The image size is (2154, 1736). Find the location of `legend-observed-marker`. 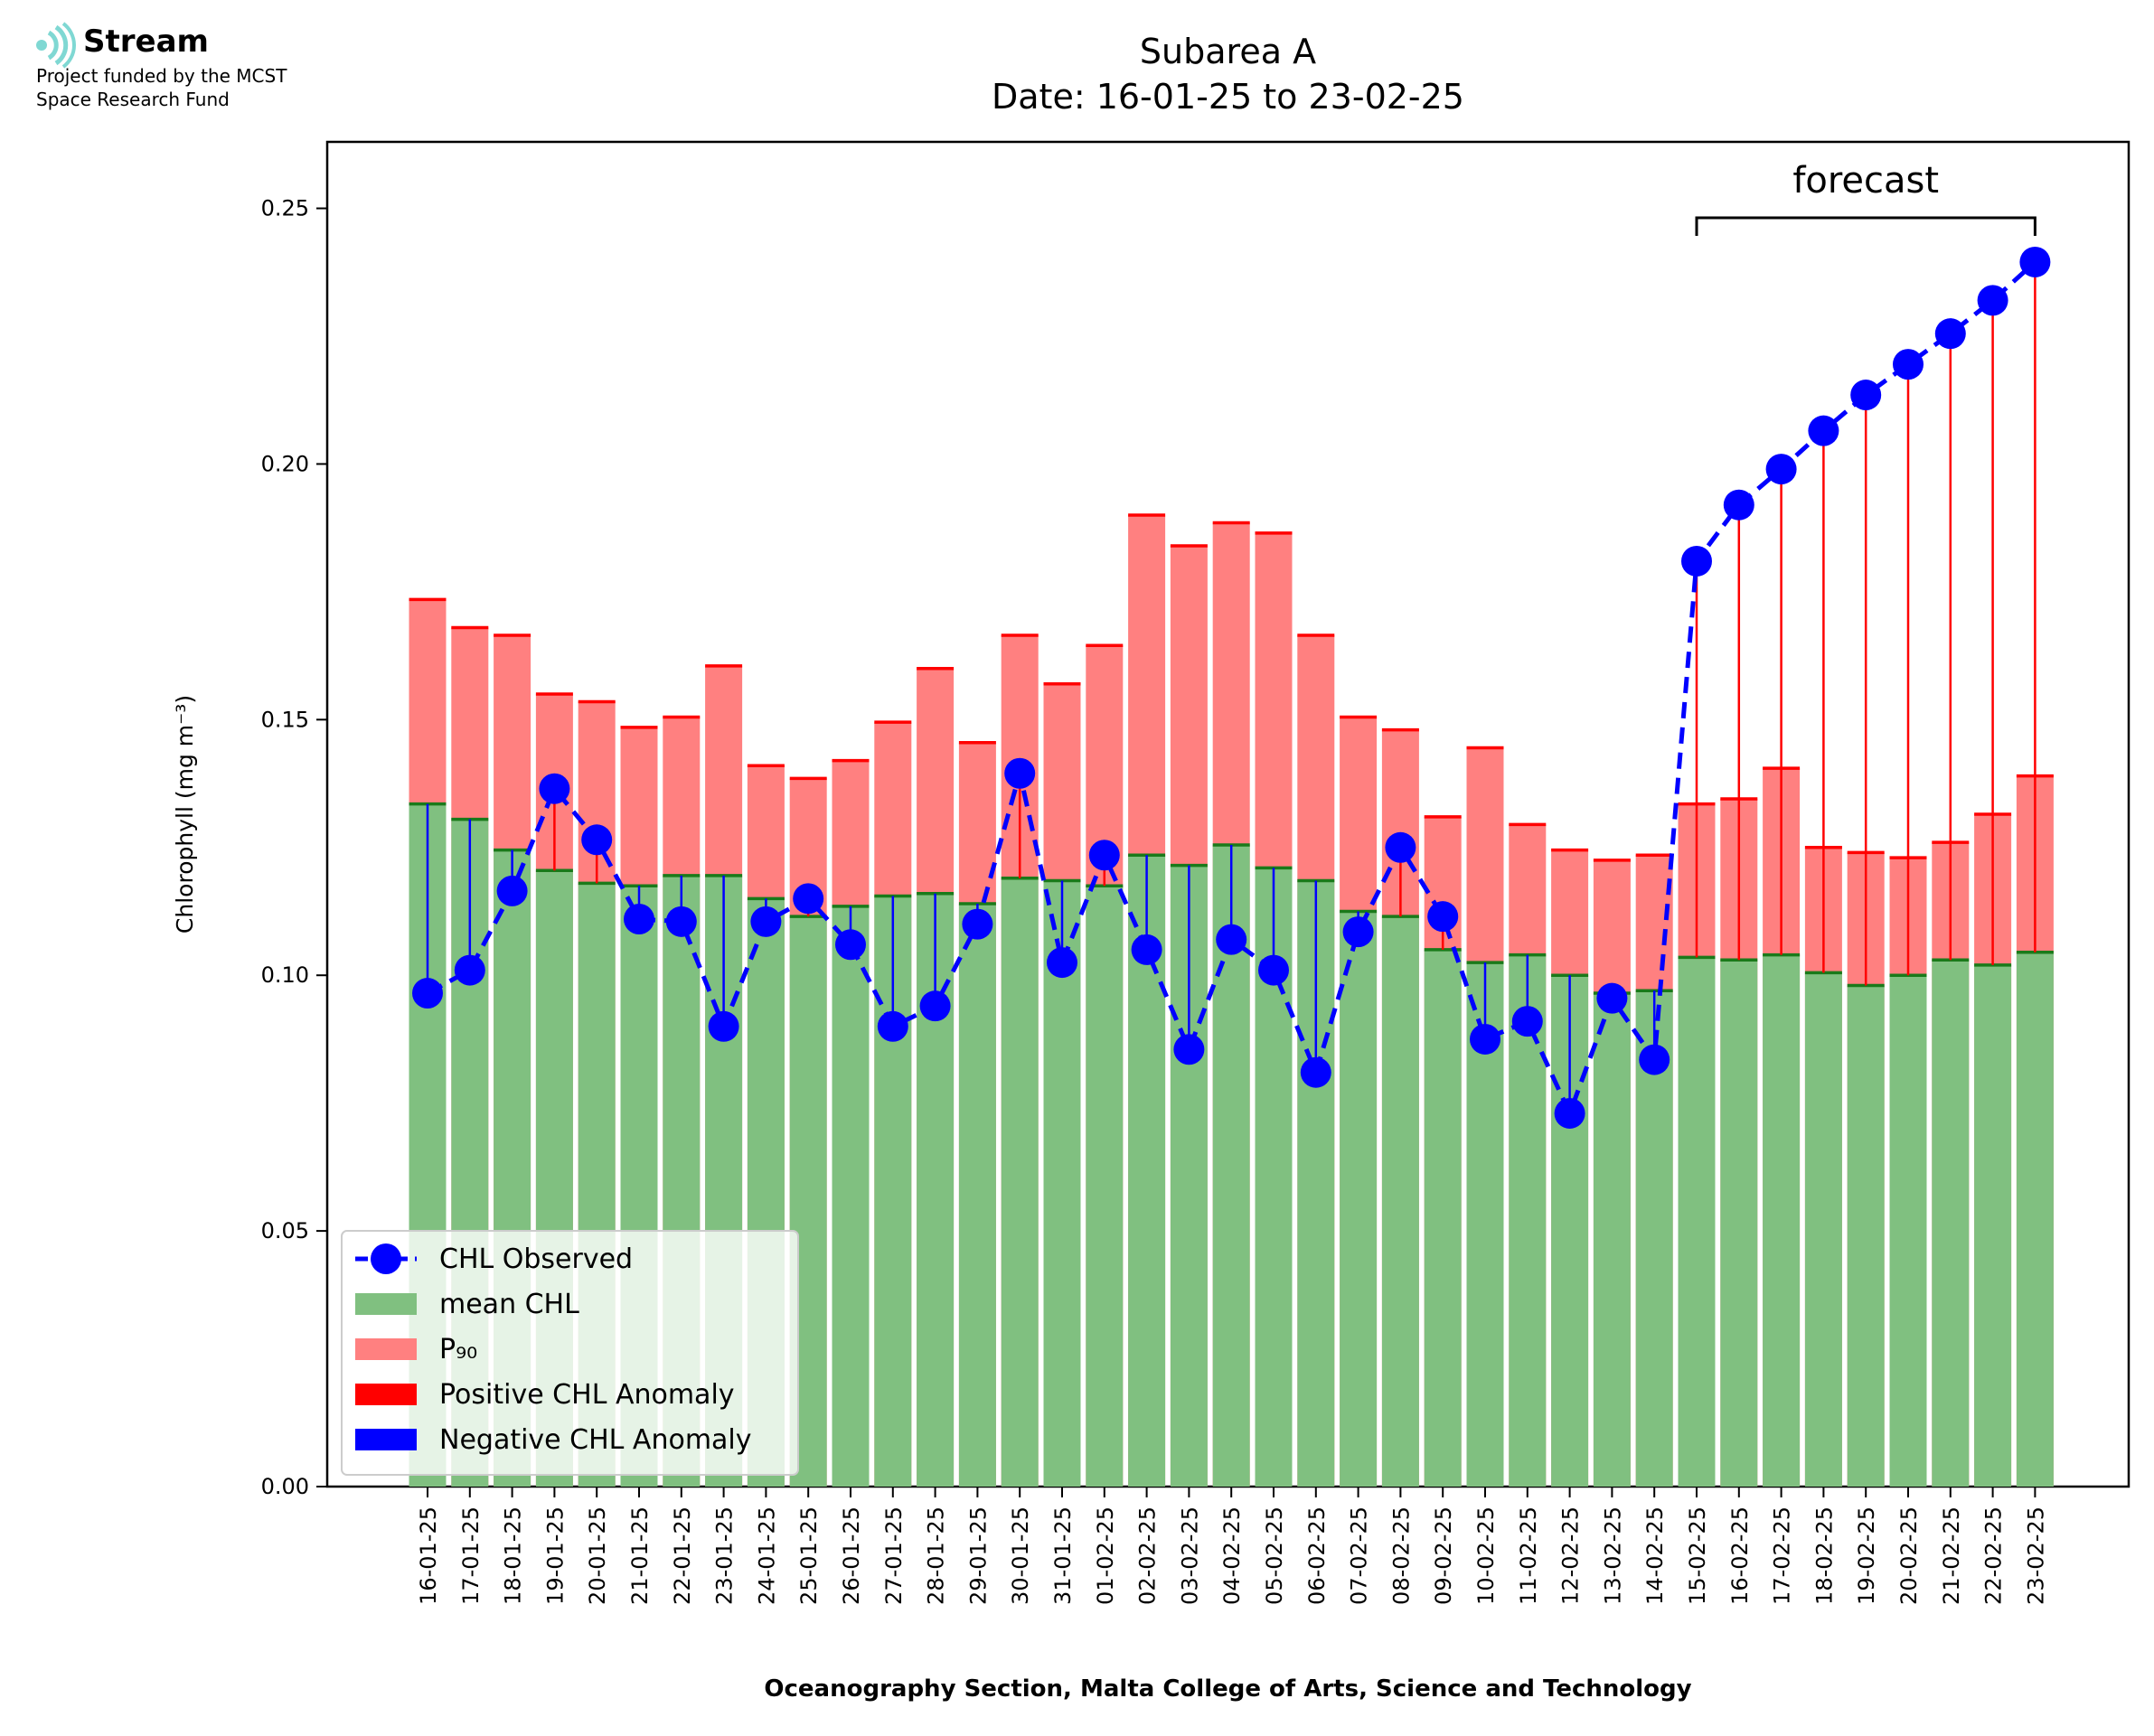

legend-observed-marker is located at coordinates (386, 1259).